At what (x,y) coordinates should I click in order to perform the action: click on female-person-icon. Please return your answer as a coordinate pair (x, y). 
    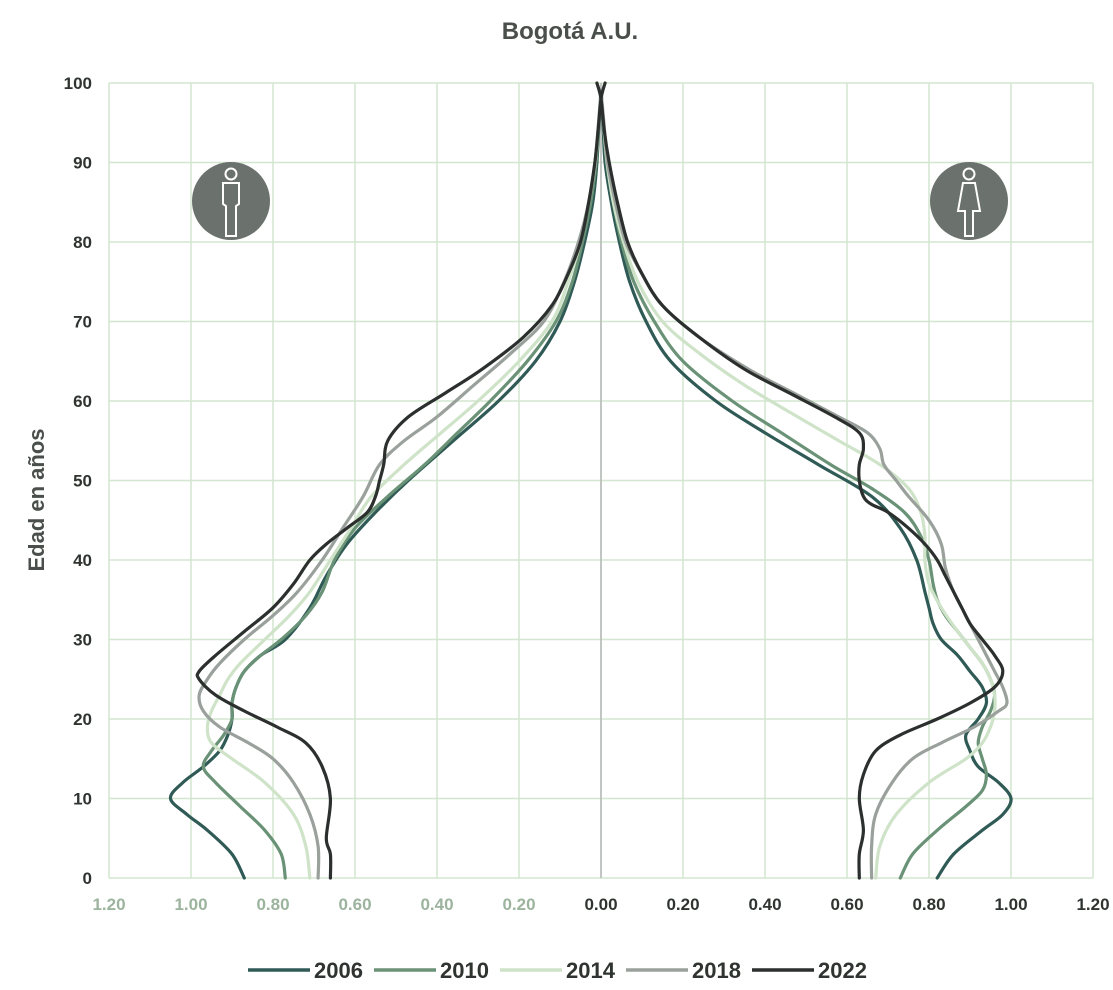
    Looking at the image, I should click on (969, 201).